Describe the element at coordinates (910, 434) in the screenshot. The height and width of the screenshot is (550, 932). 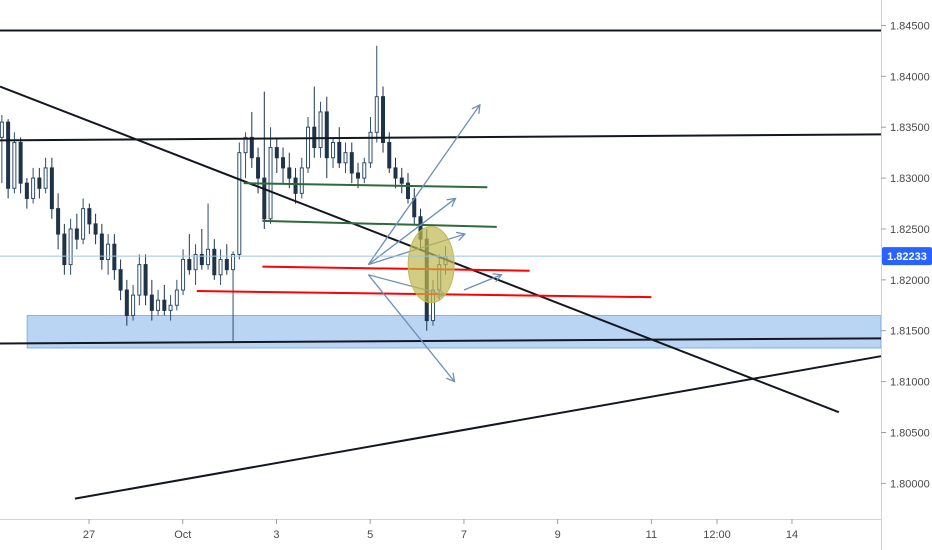
I see `price-tick-label: 1.80500` at that location.